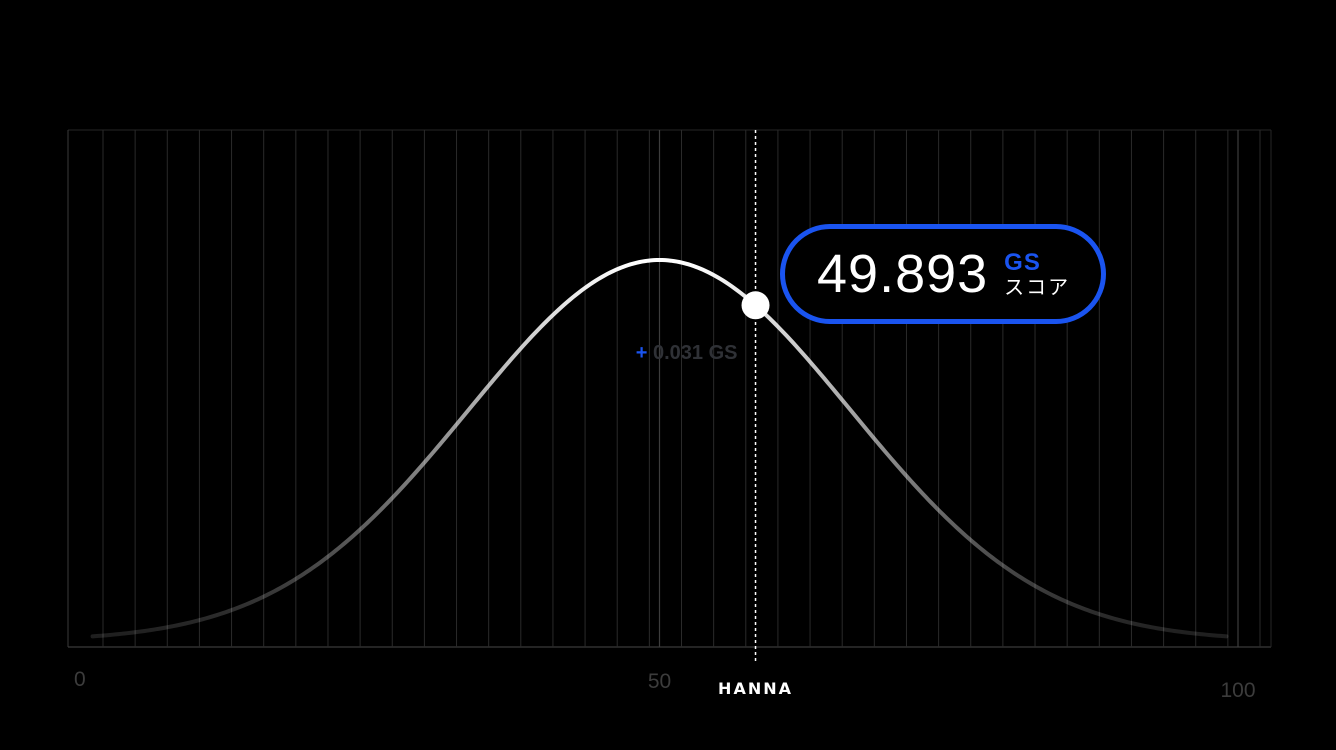 The width and height of the screenshot is (1336, 750). I want to click on x-tick-label: 0, so click(80, 679).